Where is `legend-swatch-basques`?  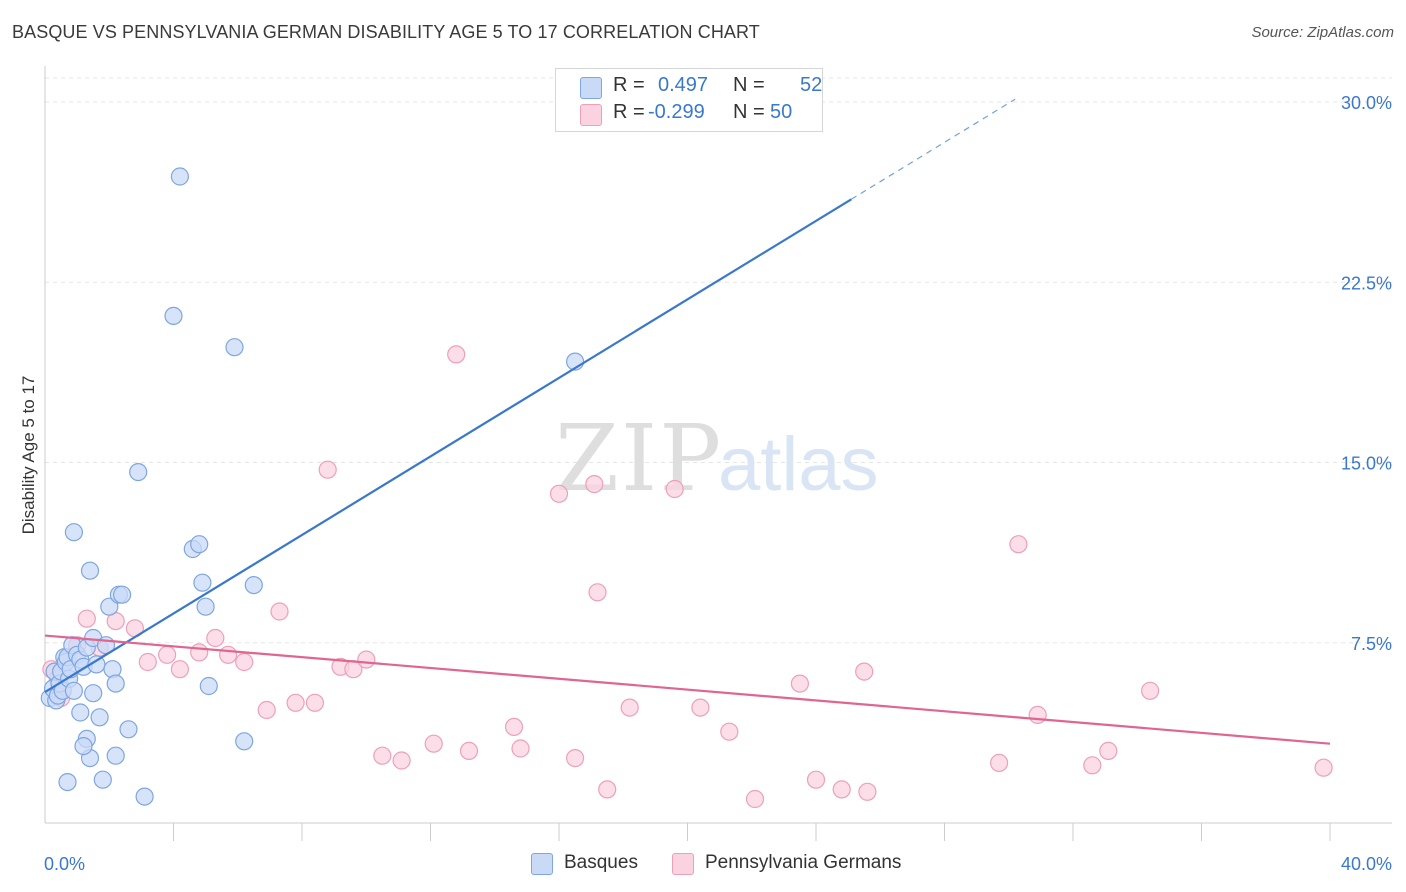
legend-swatch-basques is located at coordinates (591, 88).